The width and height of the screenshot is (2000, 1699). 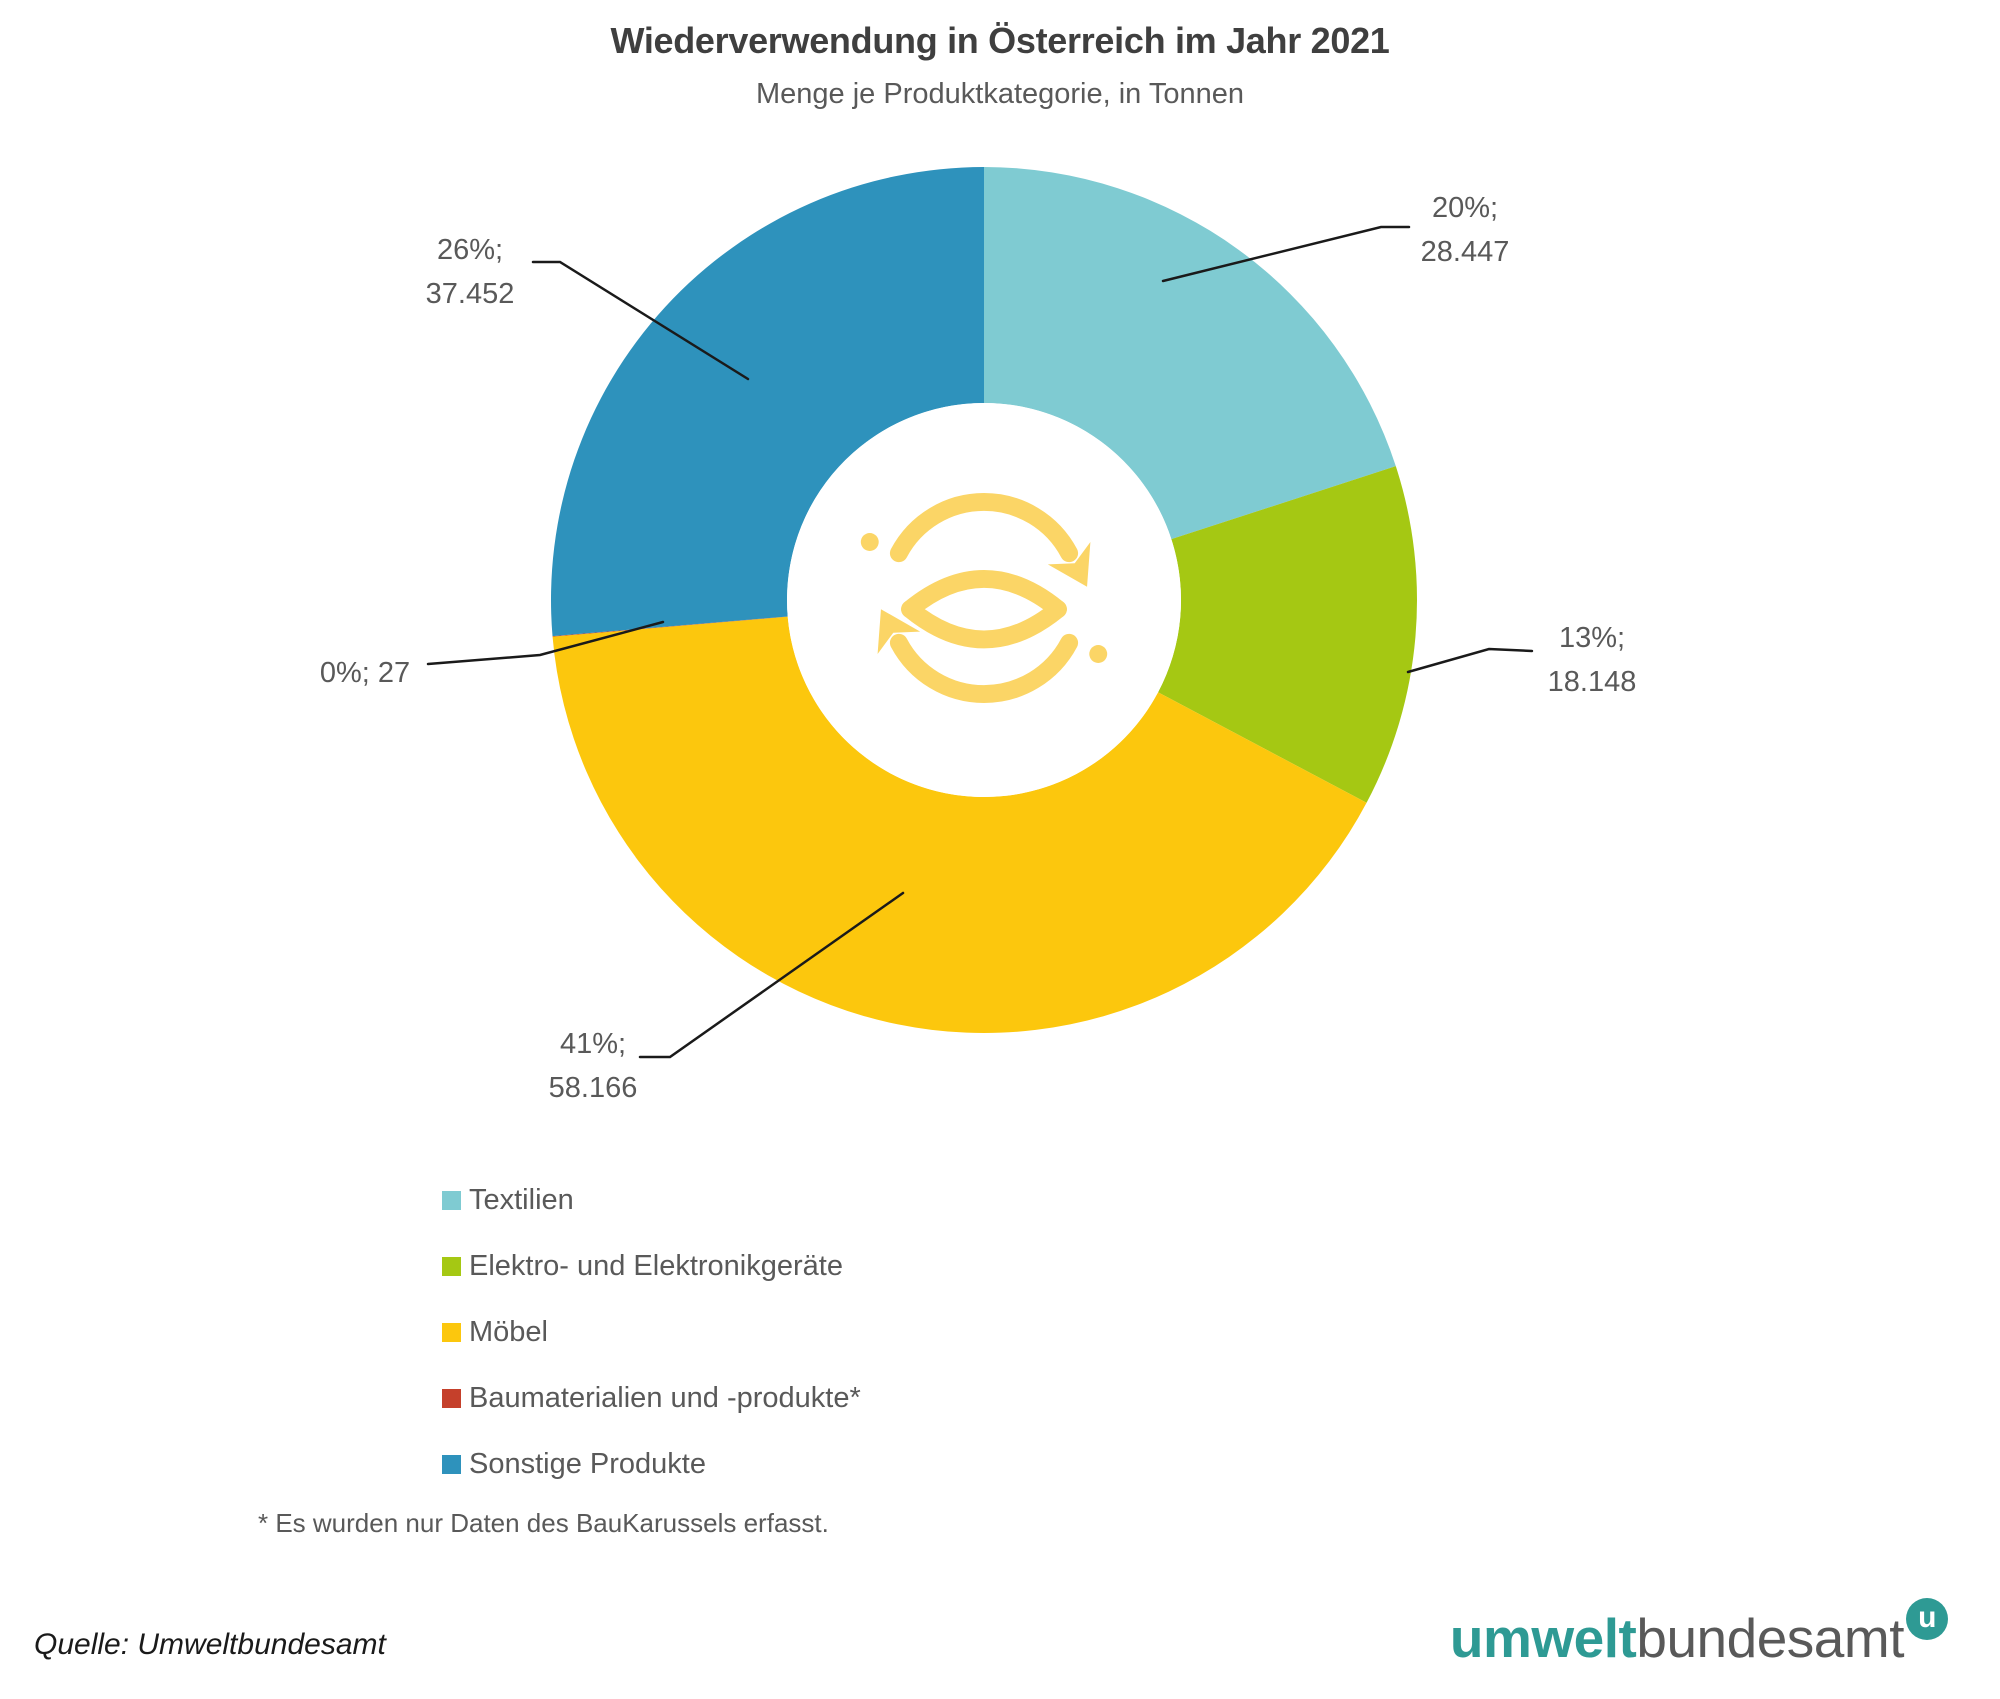 I want to click on reuse-arrows-icon, so click(x=984, y=598).